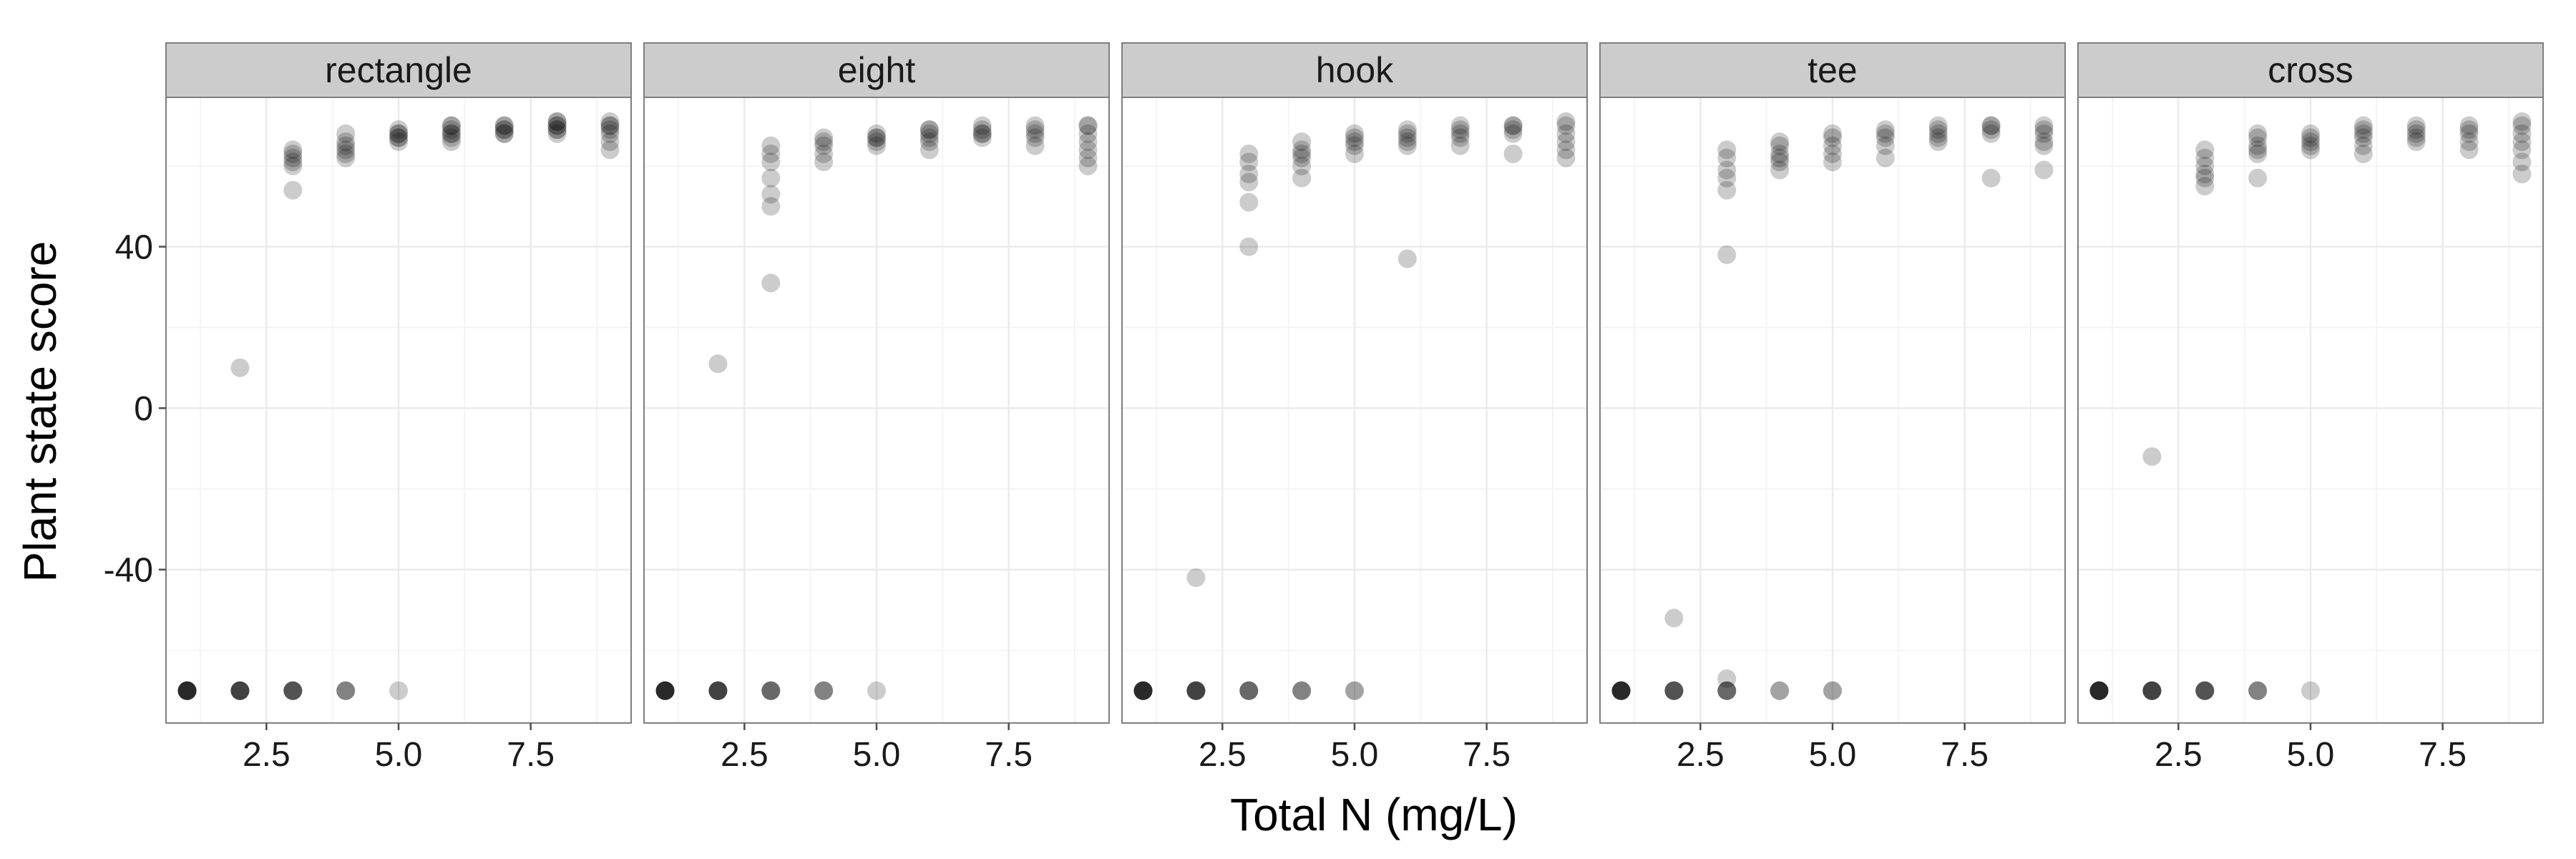 This screenshot has width=2576, height=859. I want to click on x-tick-label: 7.5, so click(531, 755).